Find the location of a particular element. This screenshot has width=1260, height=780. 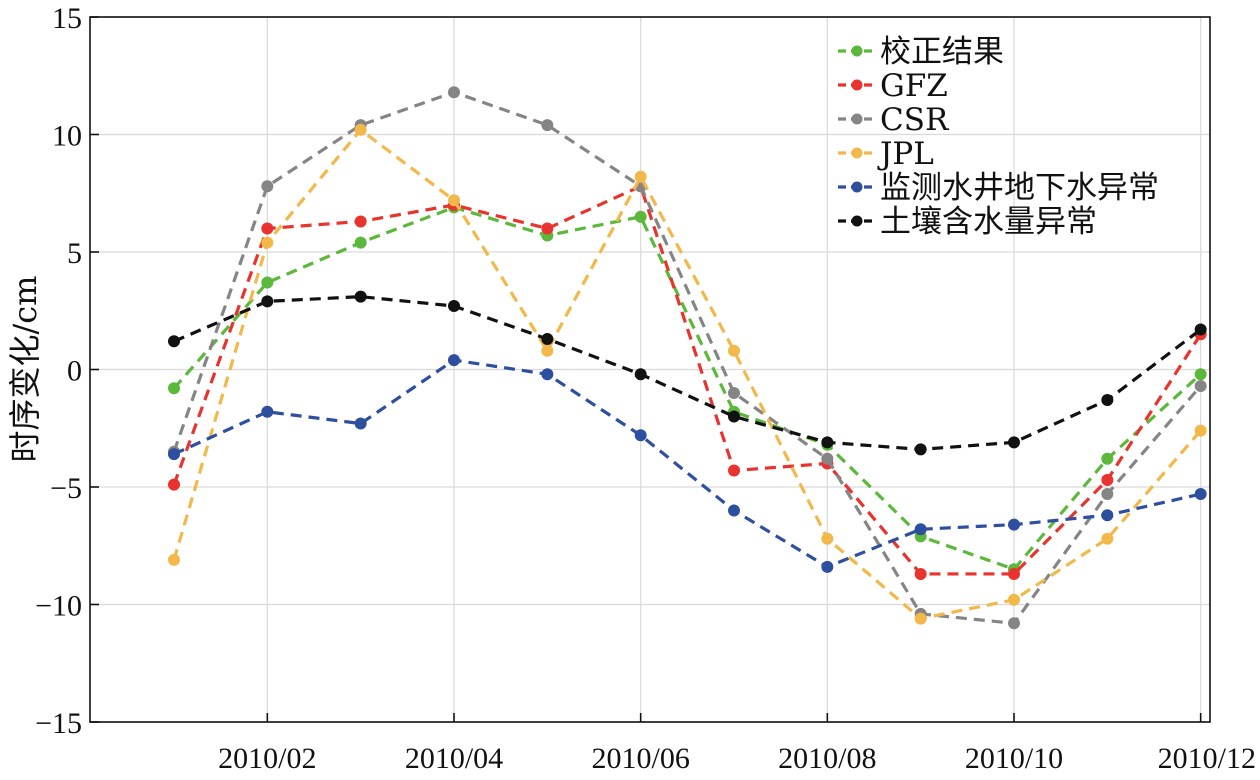

x-tick-label: 2010/12 is located at coordinates (1207, 758).